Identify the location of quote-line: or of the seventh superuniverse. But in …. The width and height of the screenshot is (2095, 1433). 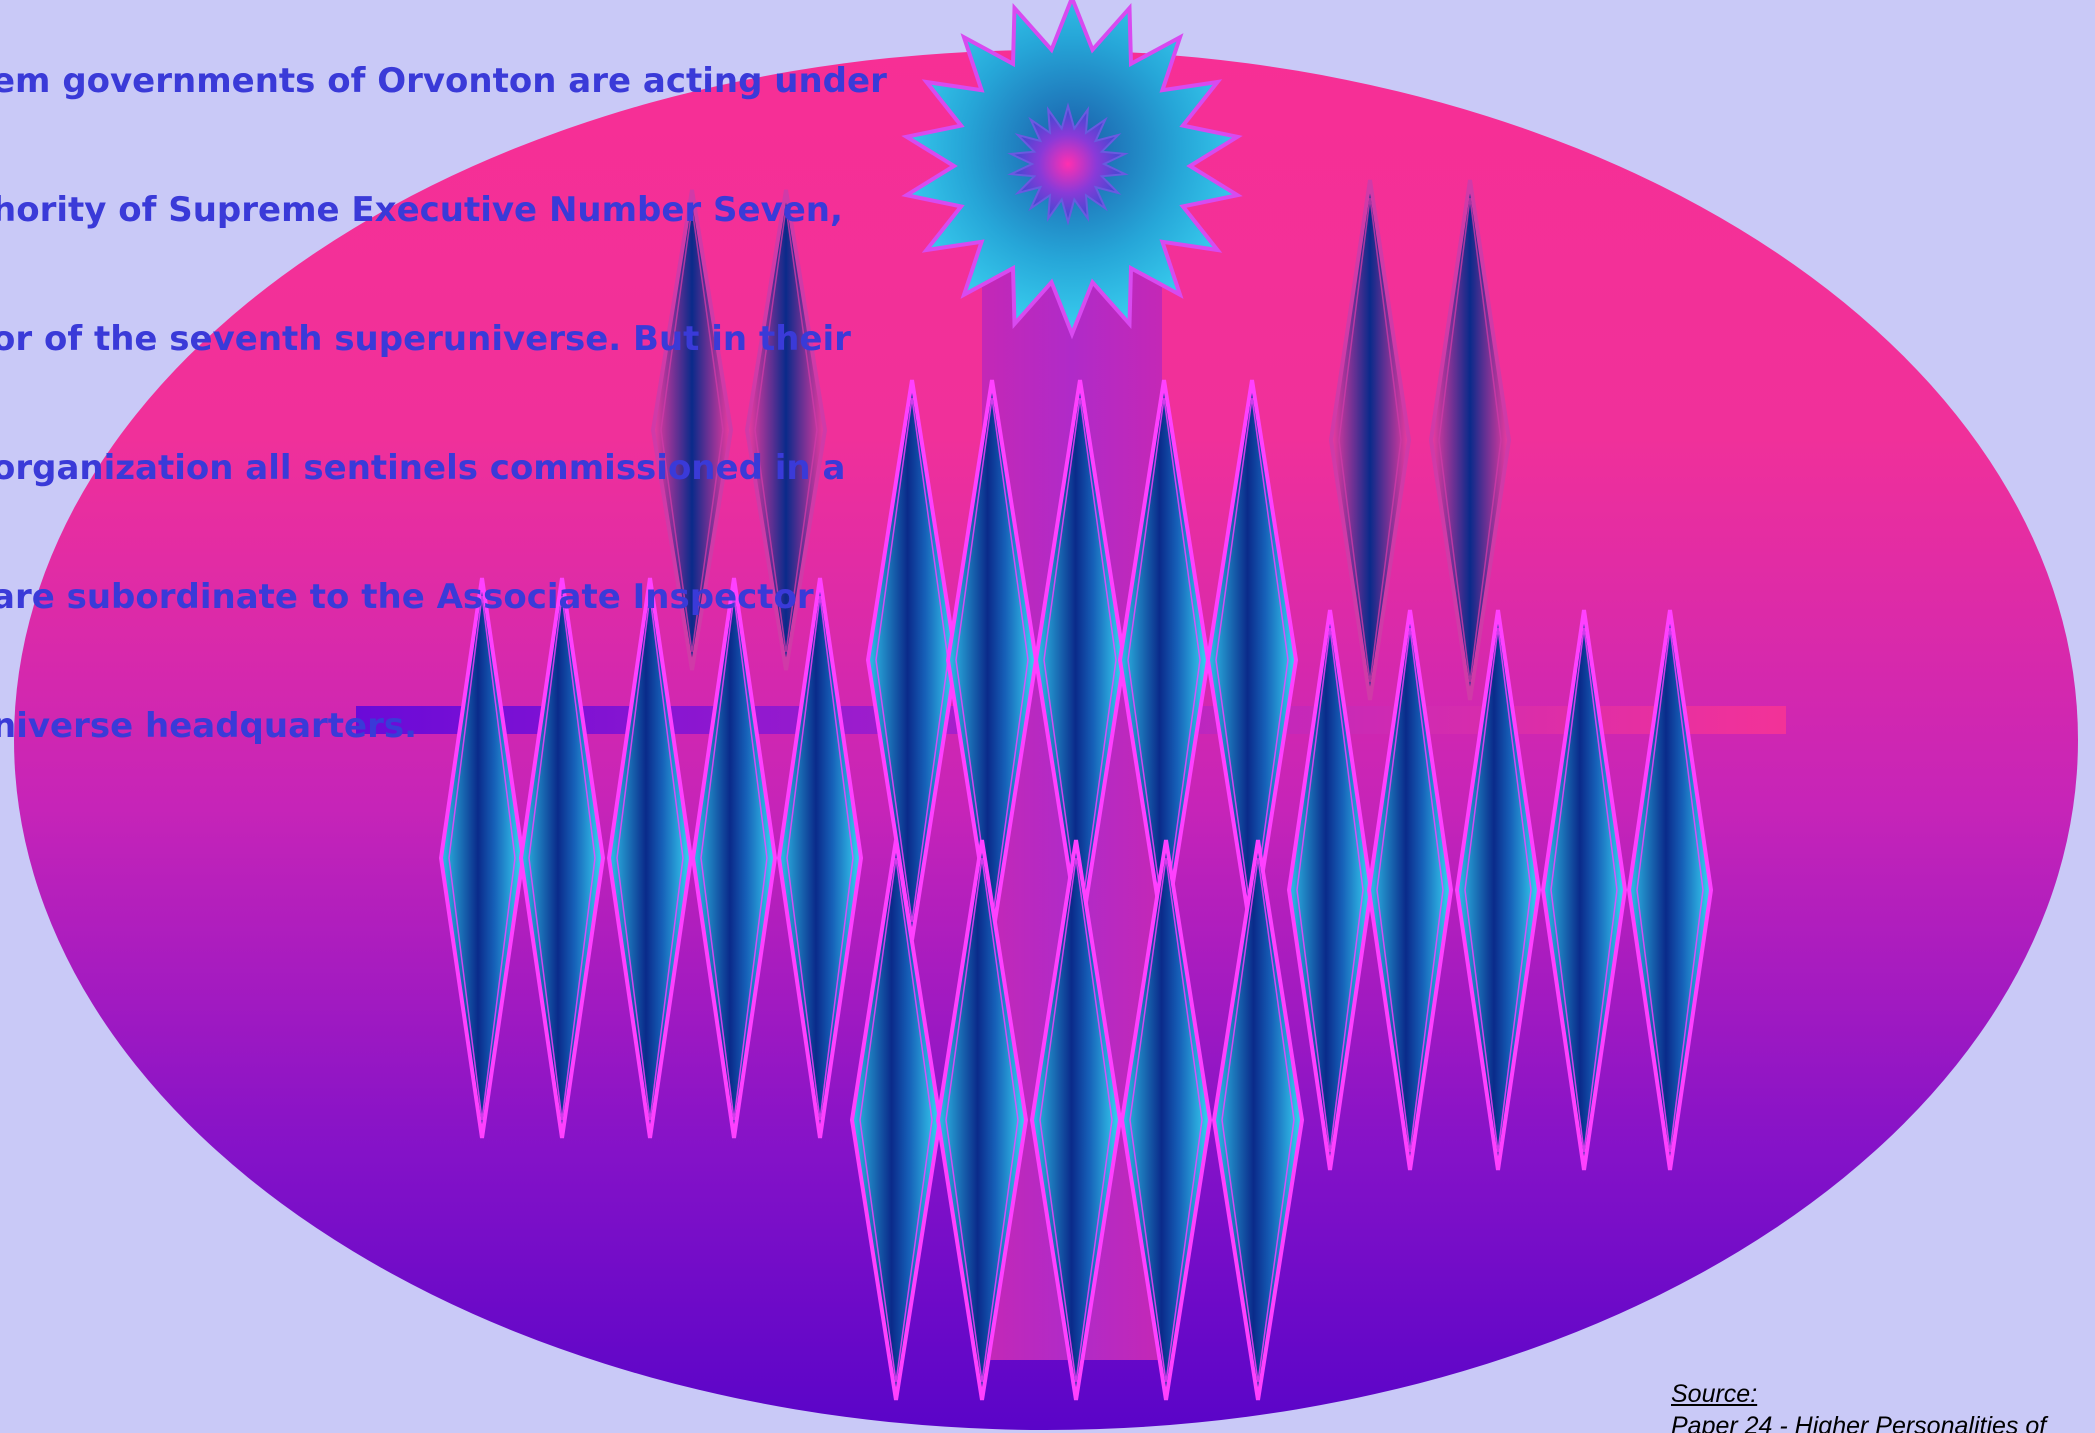
(425, 339).